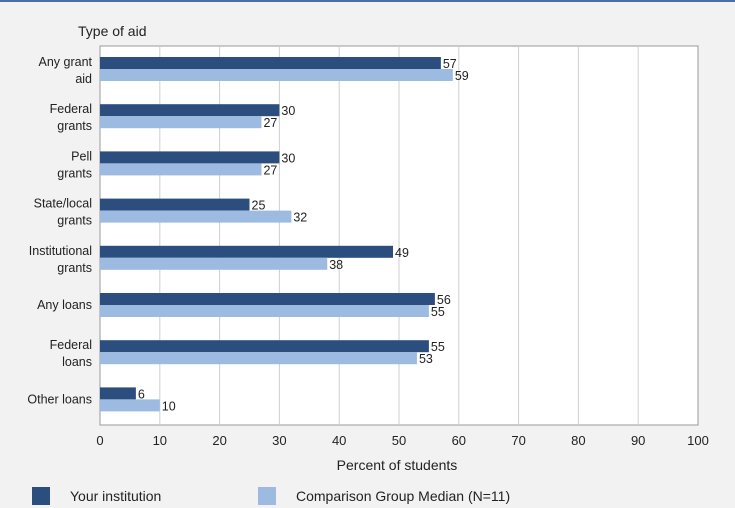 This screenshot has width=735, height=508. What do you see at coordinates (397, 465) in the screenshot?
I see `x-axis-title: Percent of students` at bounding box center [397, 465].